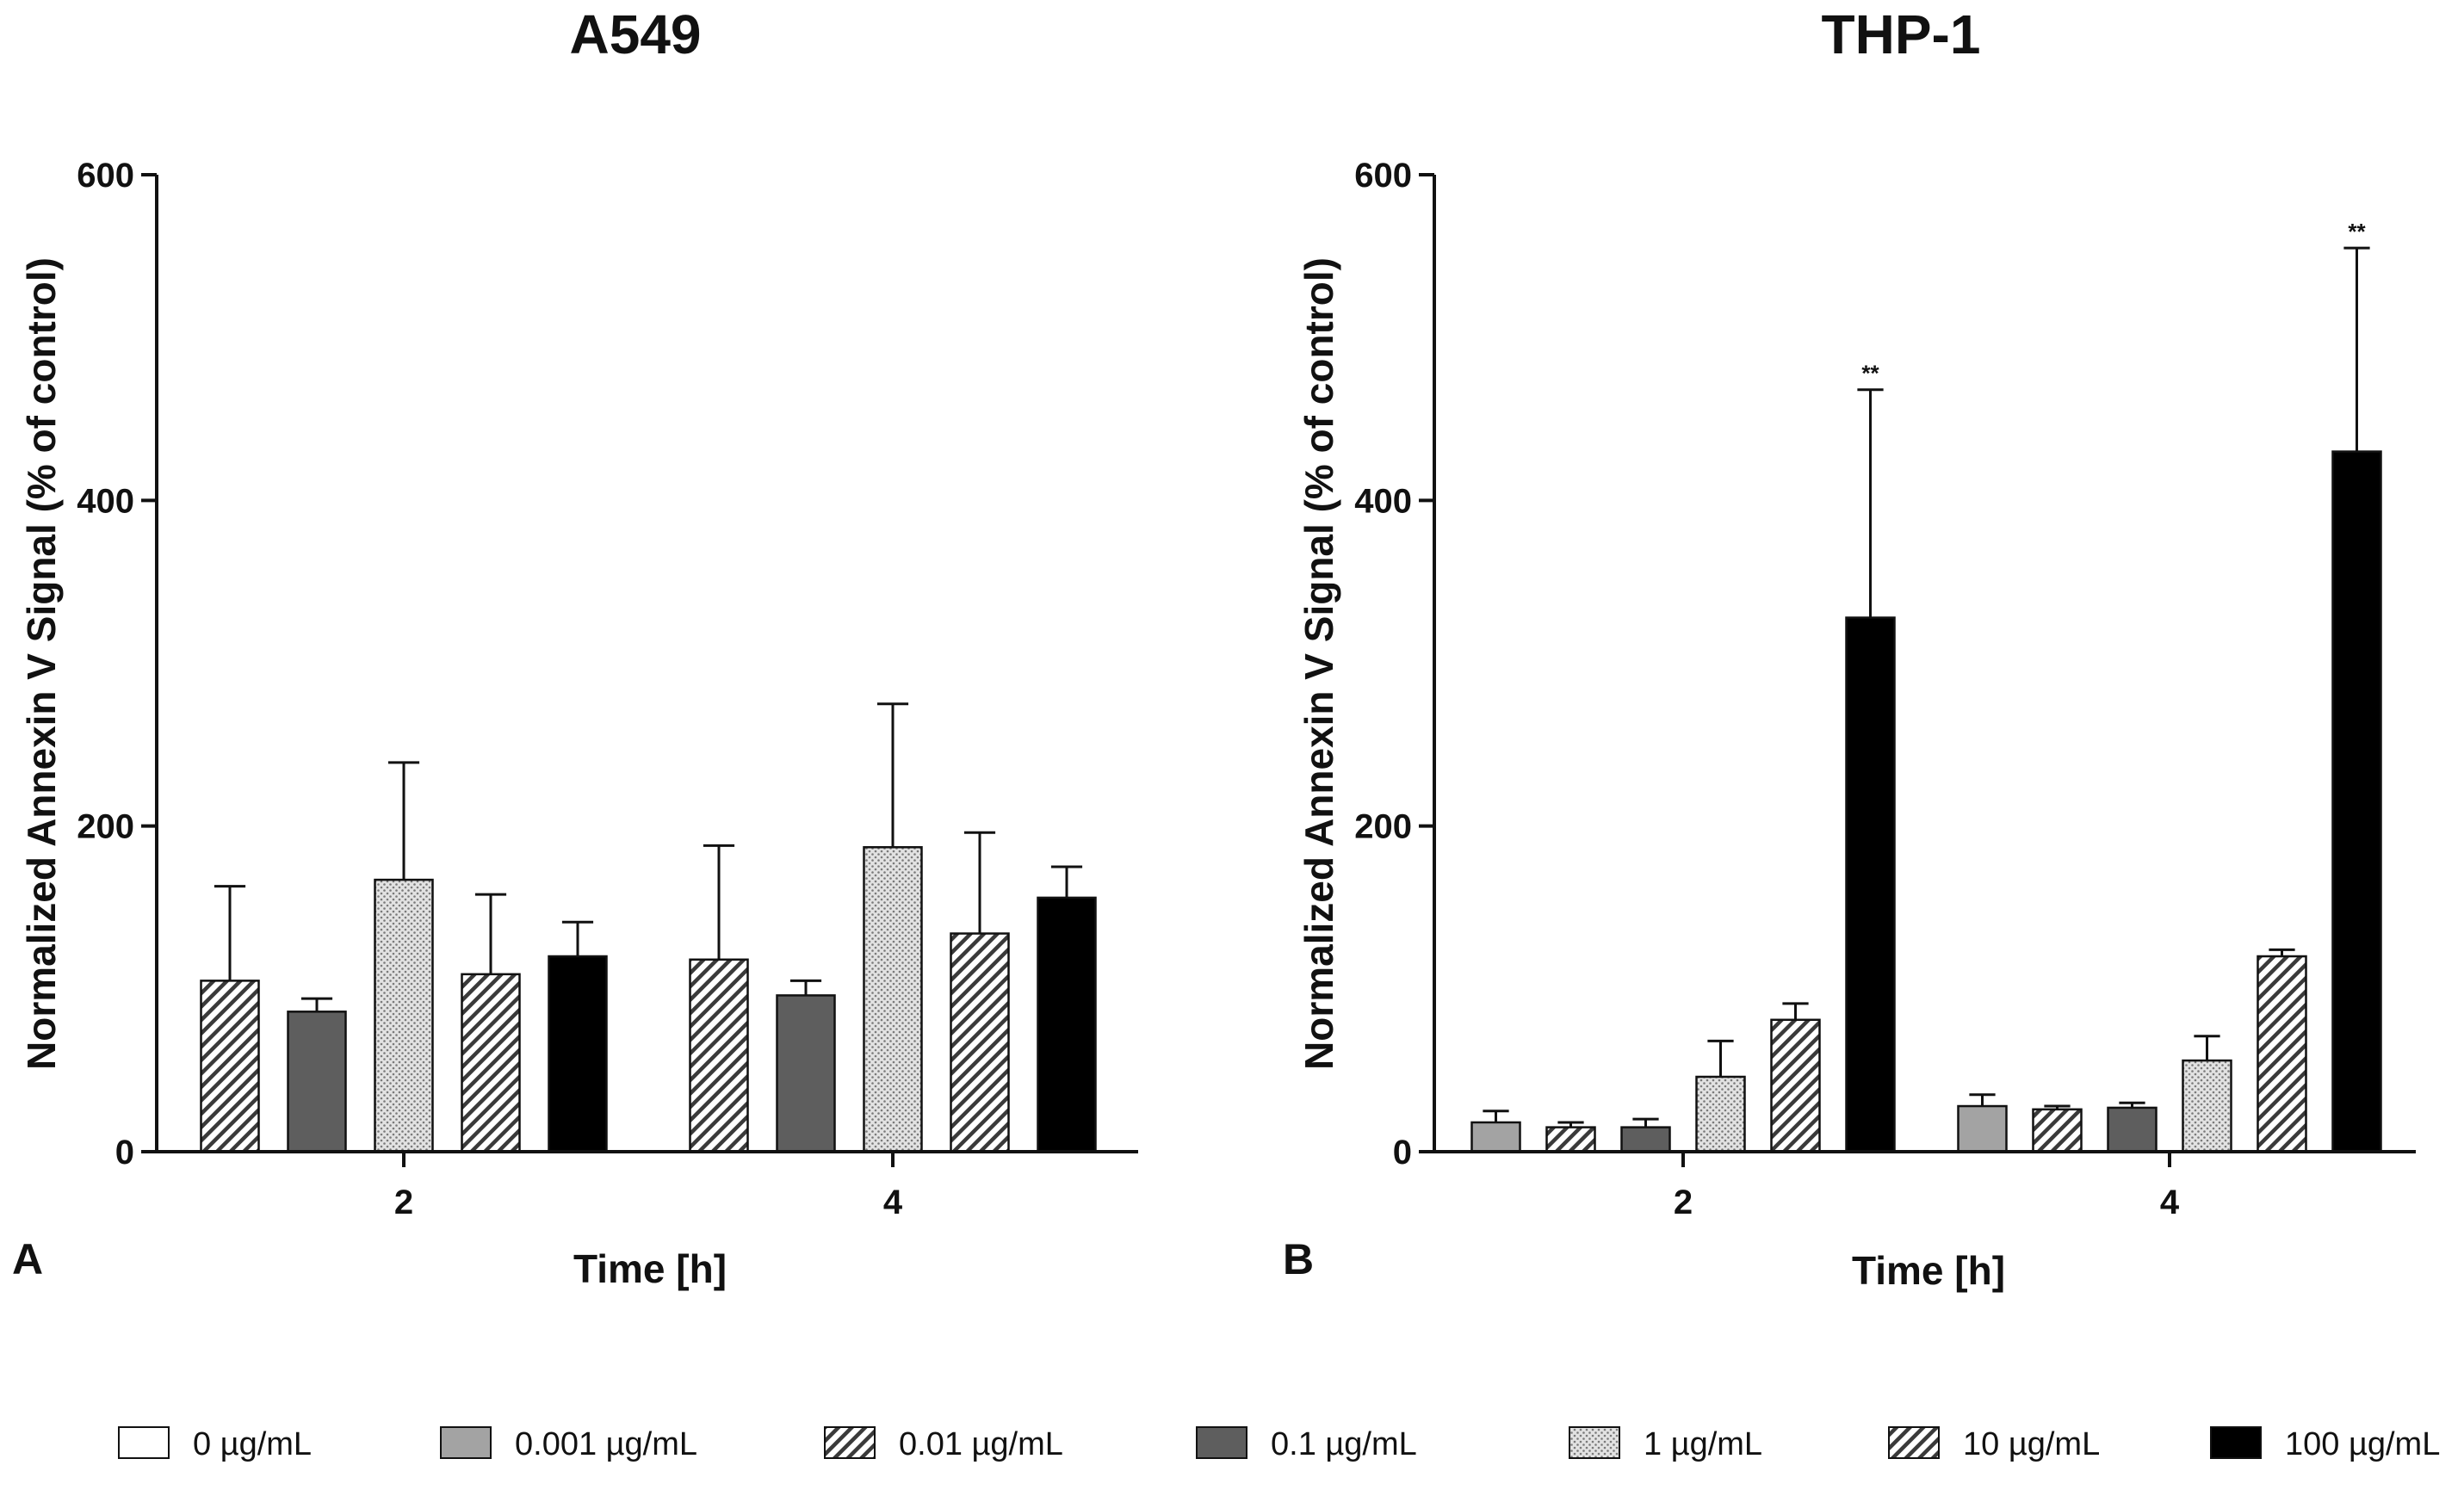 This screenshot has height=1496, width=2464. Describe the element at coordinates (1703, 1444) in the screenshot. I see `legend-label: 1 µg/mL` at that location.